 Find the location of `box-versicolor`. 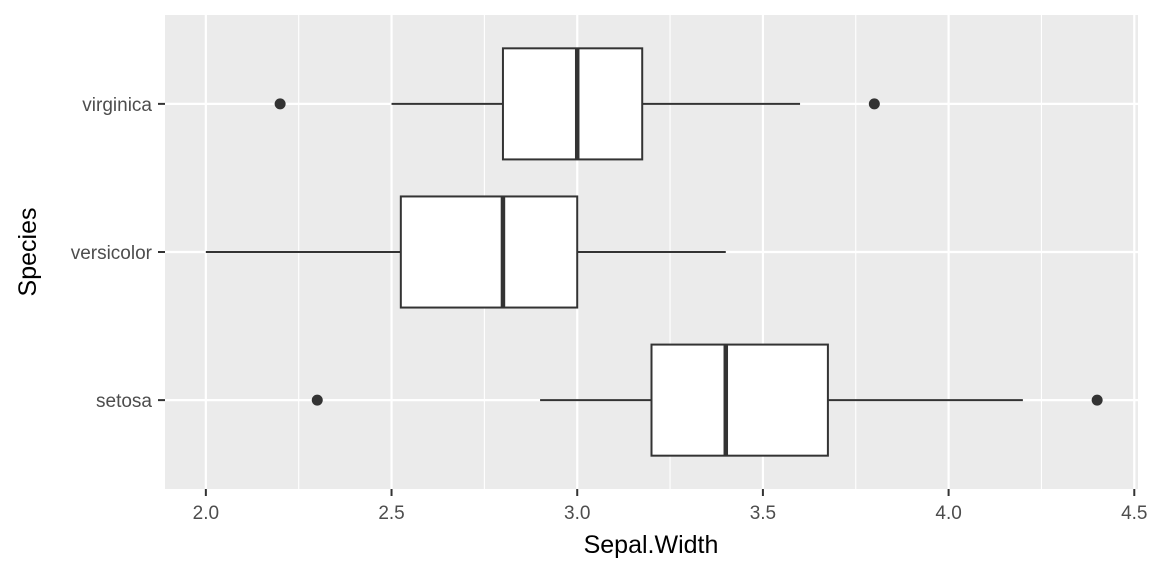

box-versicolor is located at coordinates (465, 252).